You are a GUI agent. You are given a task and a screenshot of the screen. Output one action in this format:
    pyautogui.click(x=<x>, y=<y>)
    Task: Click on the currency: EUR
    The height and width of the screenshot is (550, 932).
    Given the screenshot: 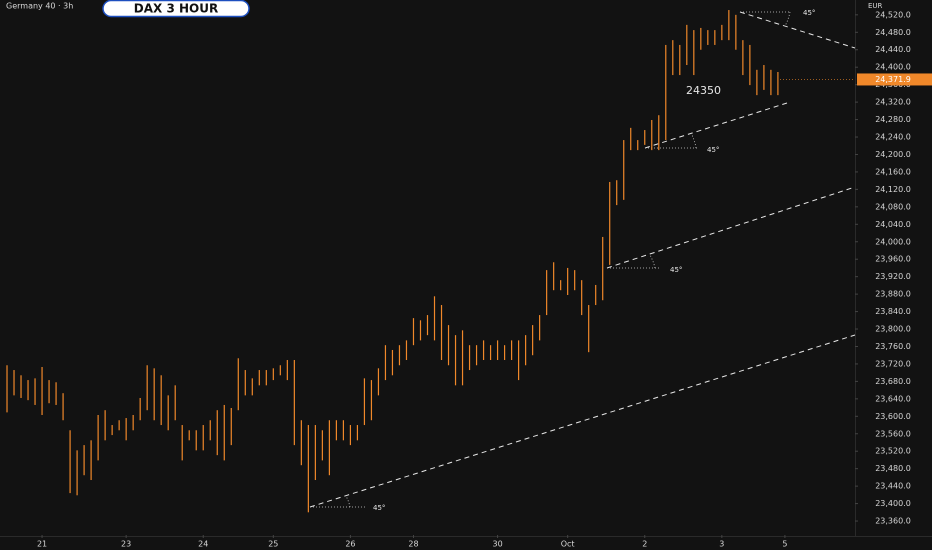 What is the action you would take?
    pyautogui.click(x=875, y=6)
    